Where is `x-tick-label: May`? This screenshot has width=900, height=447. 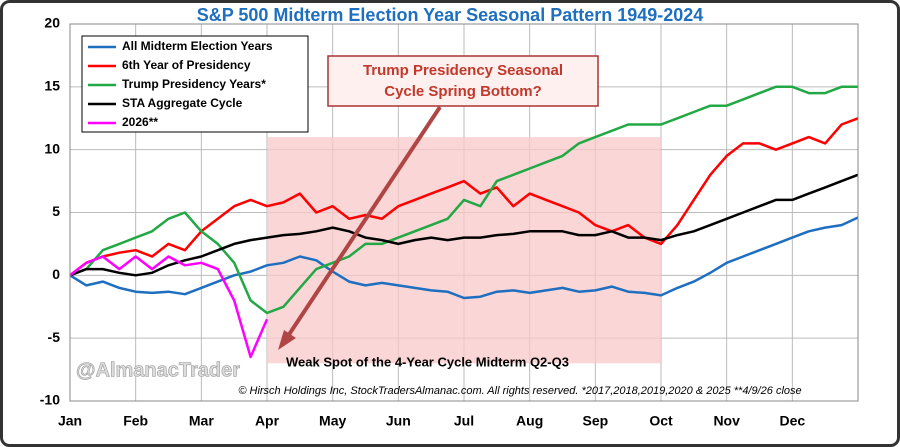 x-tick-label: May is located at coordinates (332, 421).